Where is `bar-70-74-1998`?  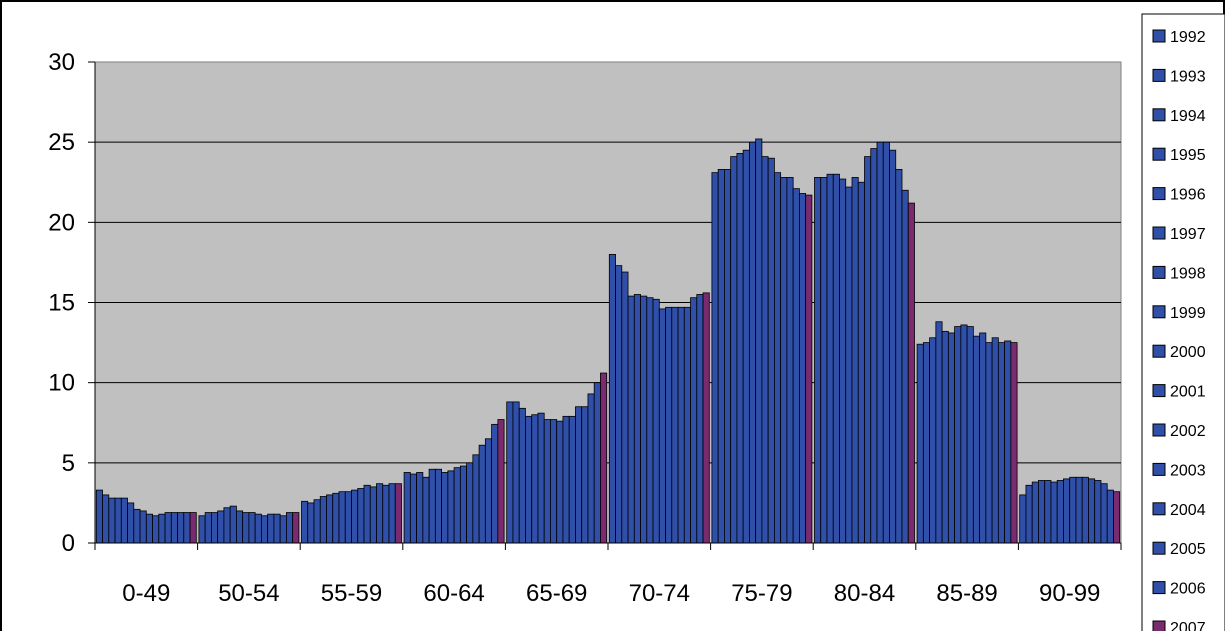
bar-70-74-1998 is located at coordinates (650, 420).